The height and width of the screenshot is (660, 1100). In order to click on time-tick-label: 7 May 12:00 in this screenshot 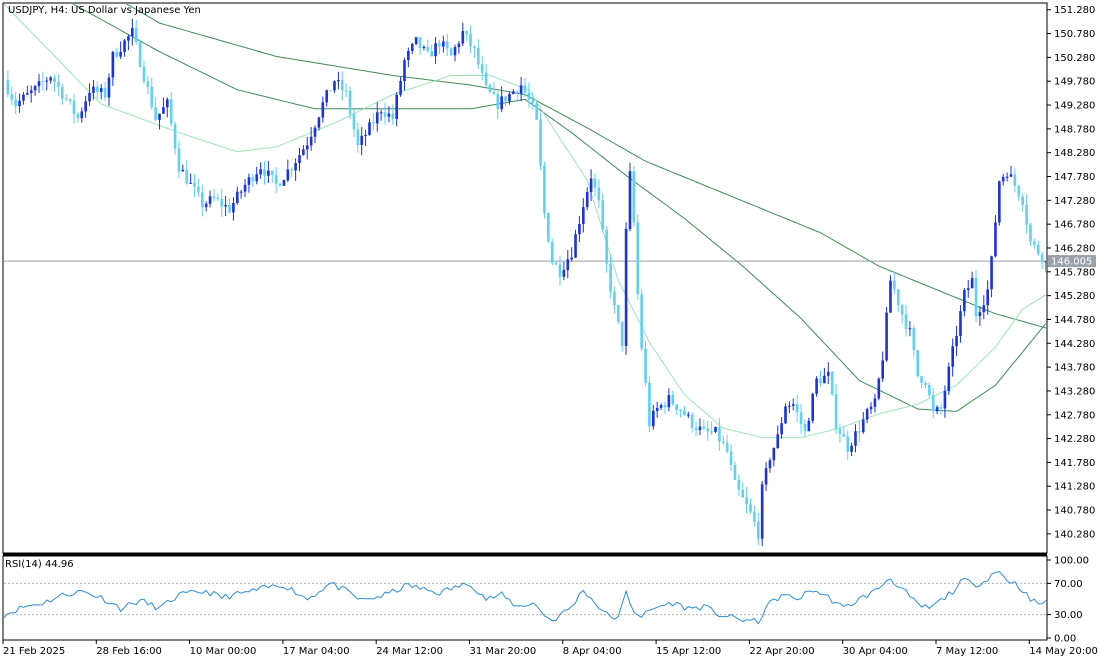, I will do `click(967, 651)`.